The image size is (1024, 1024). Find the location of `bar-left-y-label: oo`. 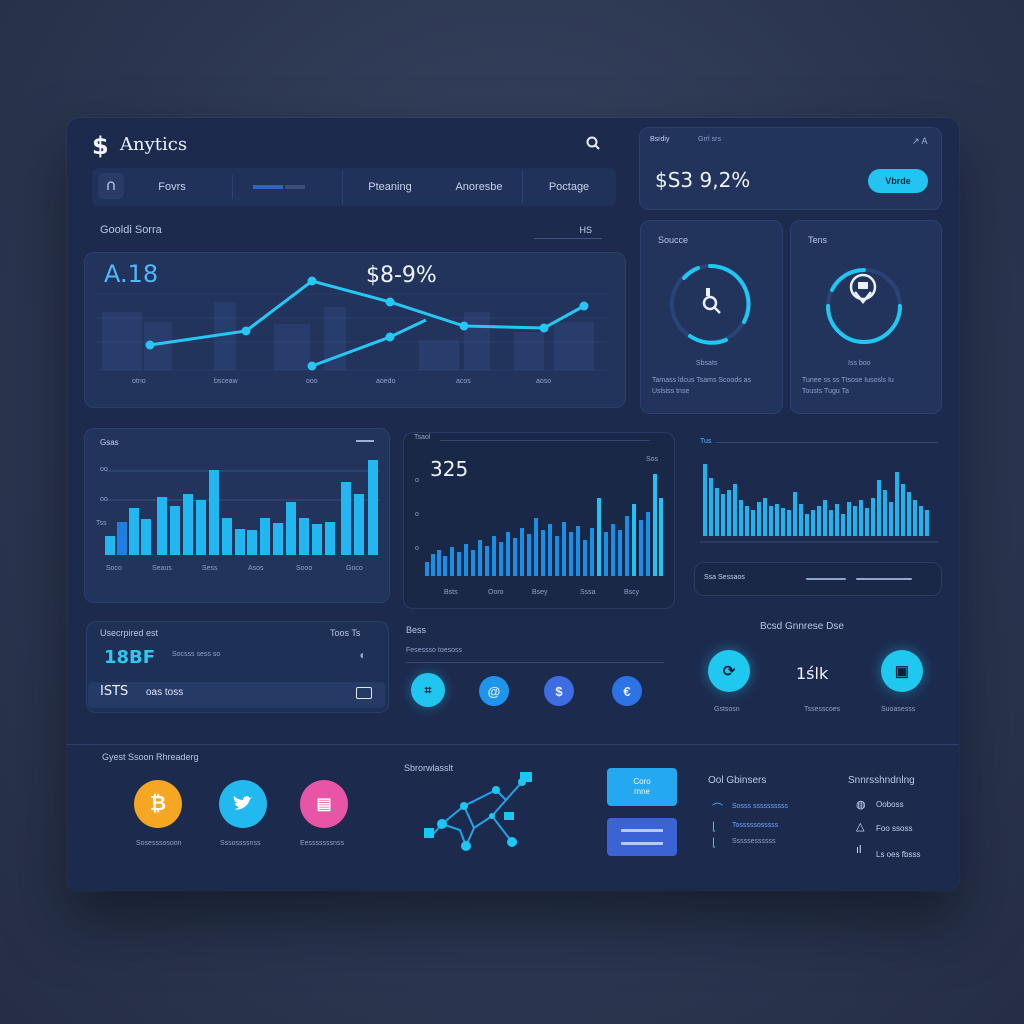

bar-left-y-label: oo is located at coordinates (104, 499).